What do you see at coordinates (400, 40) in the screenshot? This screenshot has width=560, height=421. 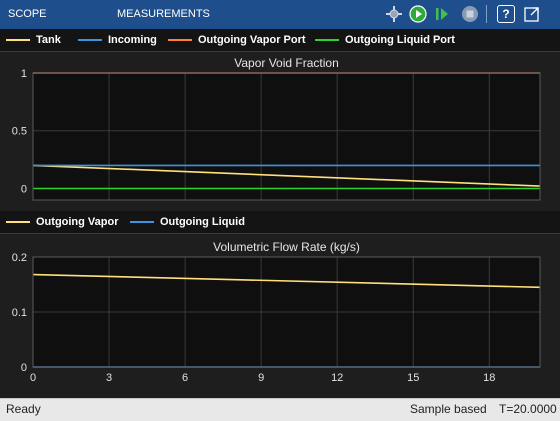 I see `legend-label: Outgoing Liquid Port` at bounding box center [400, 40].